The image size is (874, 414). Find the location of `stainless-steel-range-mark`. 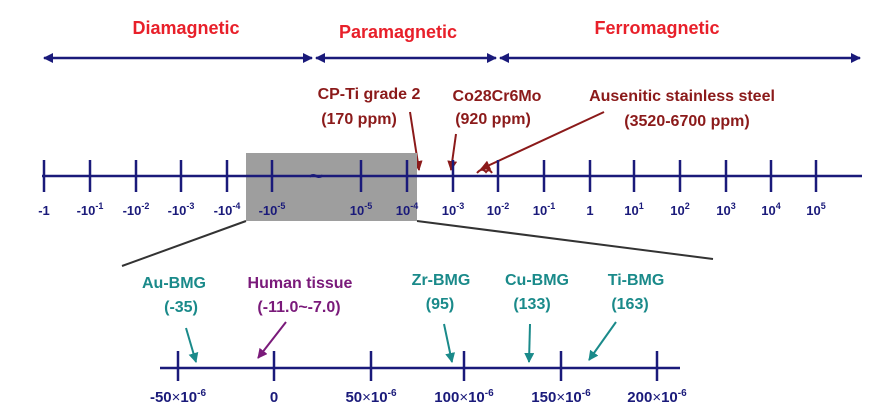

stainless-steel-range-mark is located at coordinates (484, 171).